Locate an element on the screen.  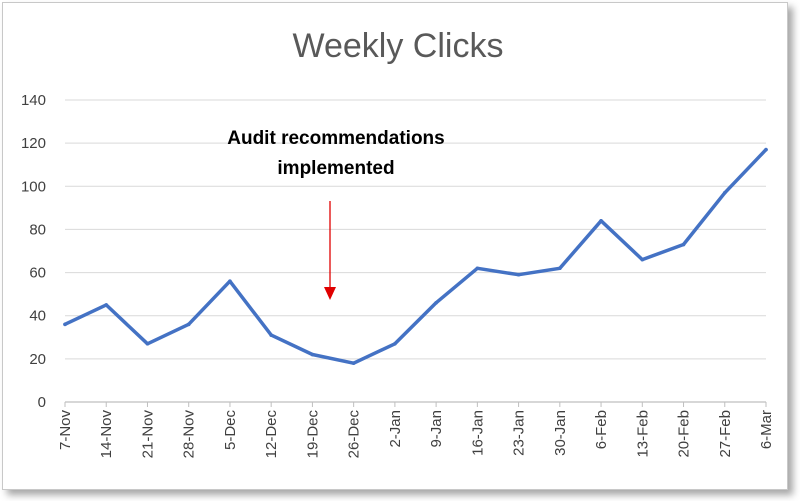
x-tick-label: 12-Dec is located at coordinates (271, 434).